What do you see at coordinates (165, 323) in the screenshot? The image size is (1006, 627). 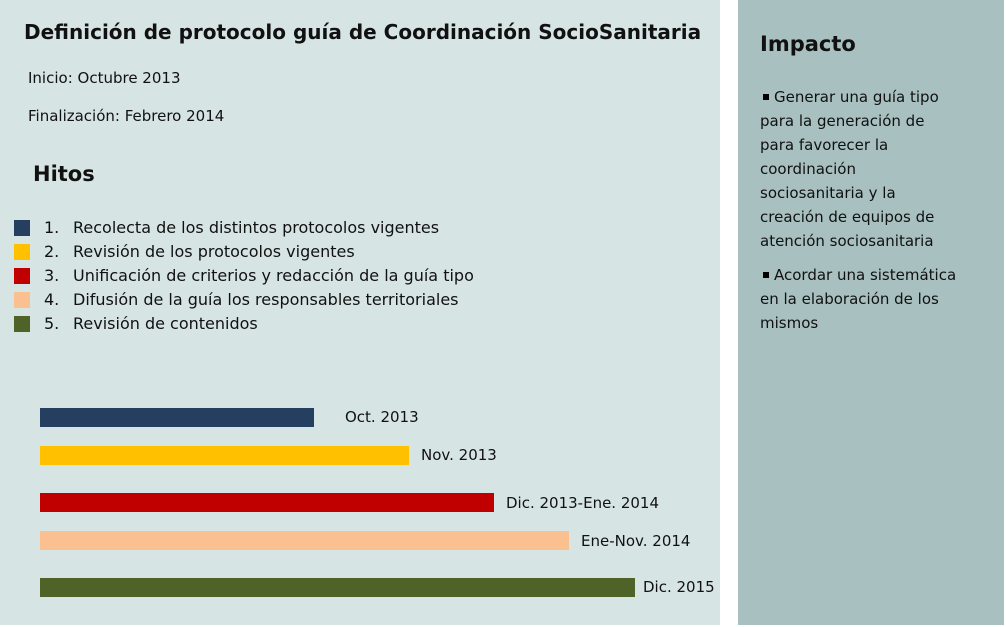 I see `item-text: Revisión de contenidos` at bounding box center [165, 323].